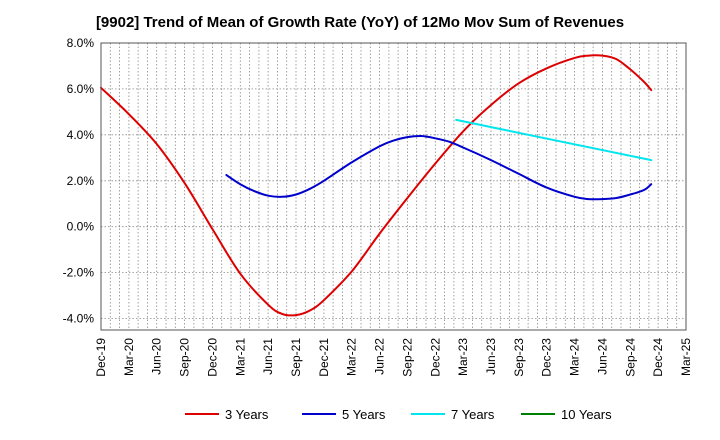 This screenshot has width=720, height=440. I want to click on x-tick-label: Sep-23, so click(519, 357).